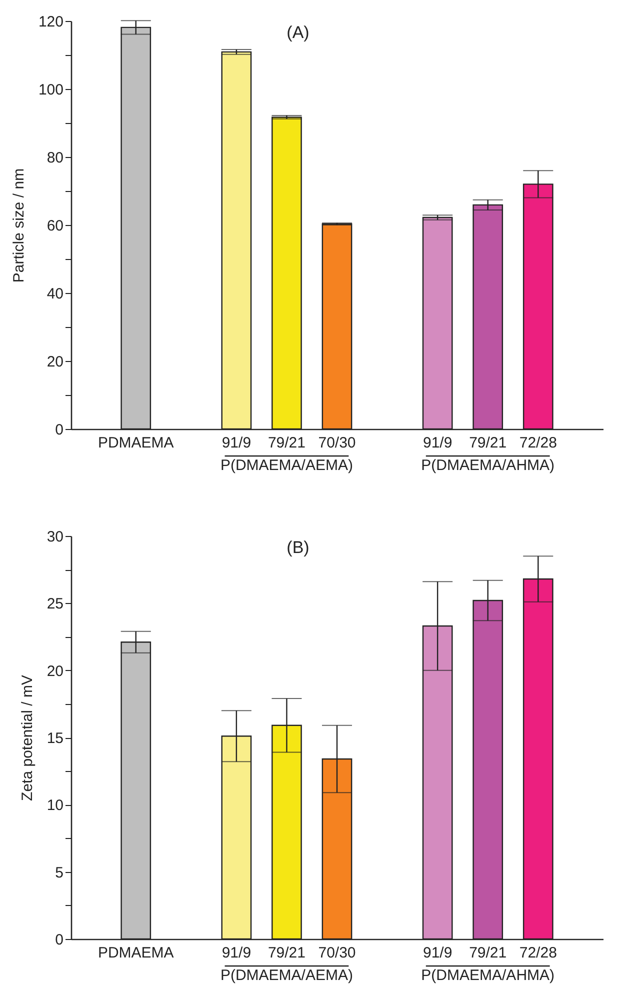 The width and height of the screenshot is (626, 993). Describe the element at coordinates (51, 90) in the screenshot. I see `y-tick-label: 100` at that location.